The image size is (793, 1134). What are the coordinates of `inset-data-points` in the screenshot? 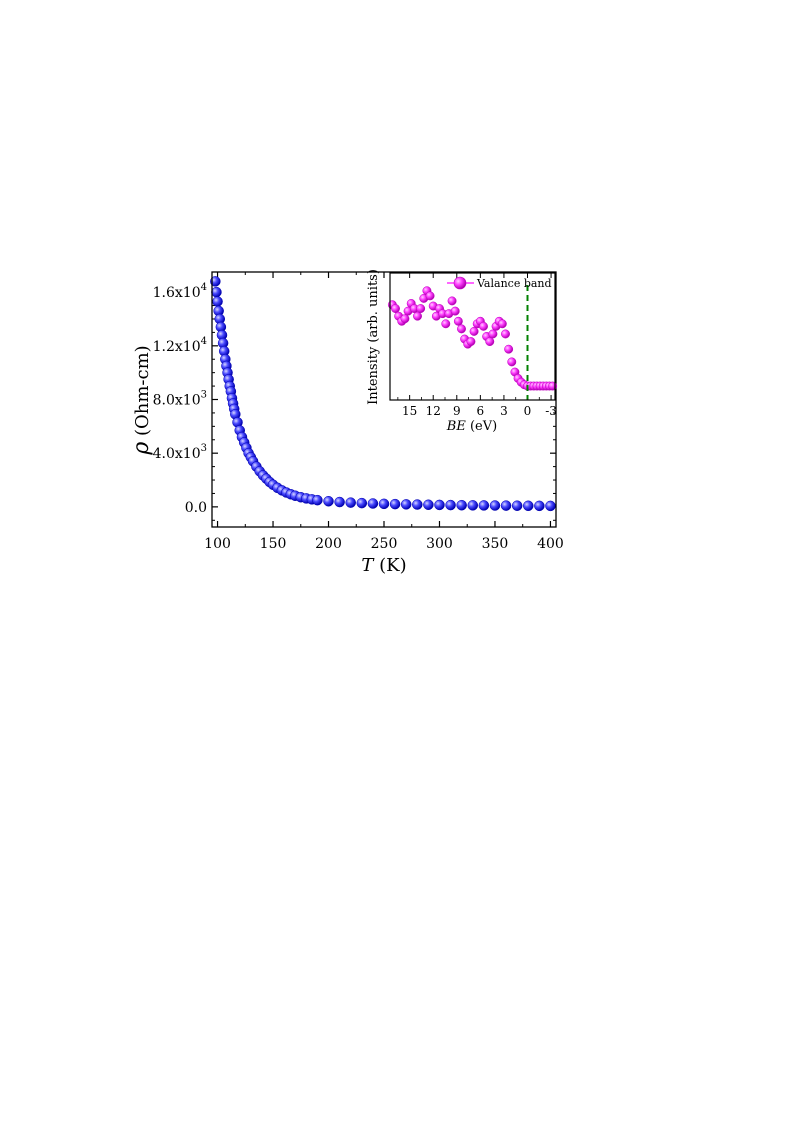 It's located at (472, 338).